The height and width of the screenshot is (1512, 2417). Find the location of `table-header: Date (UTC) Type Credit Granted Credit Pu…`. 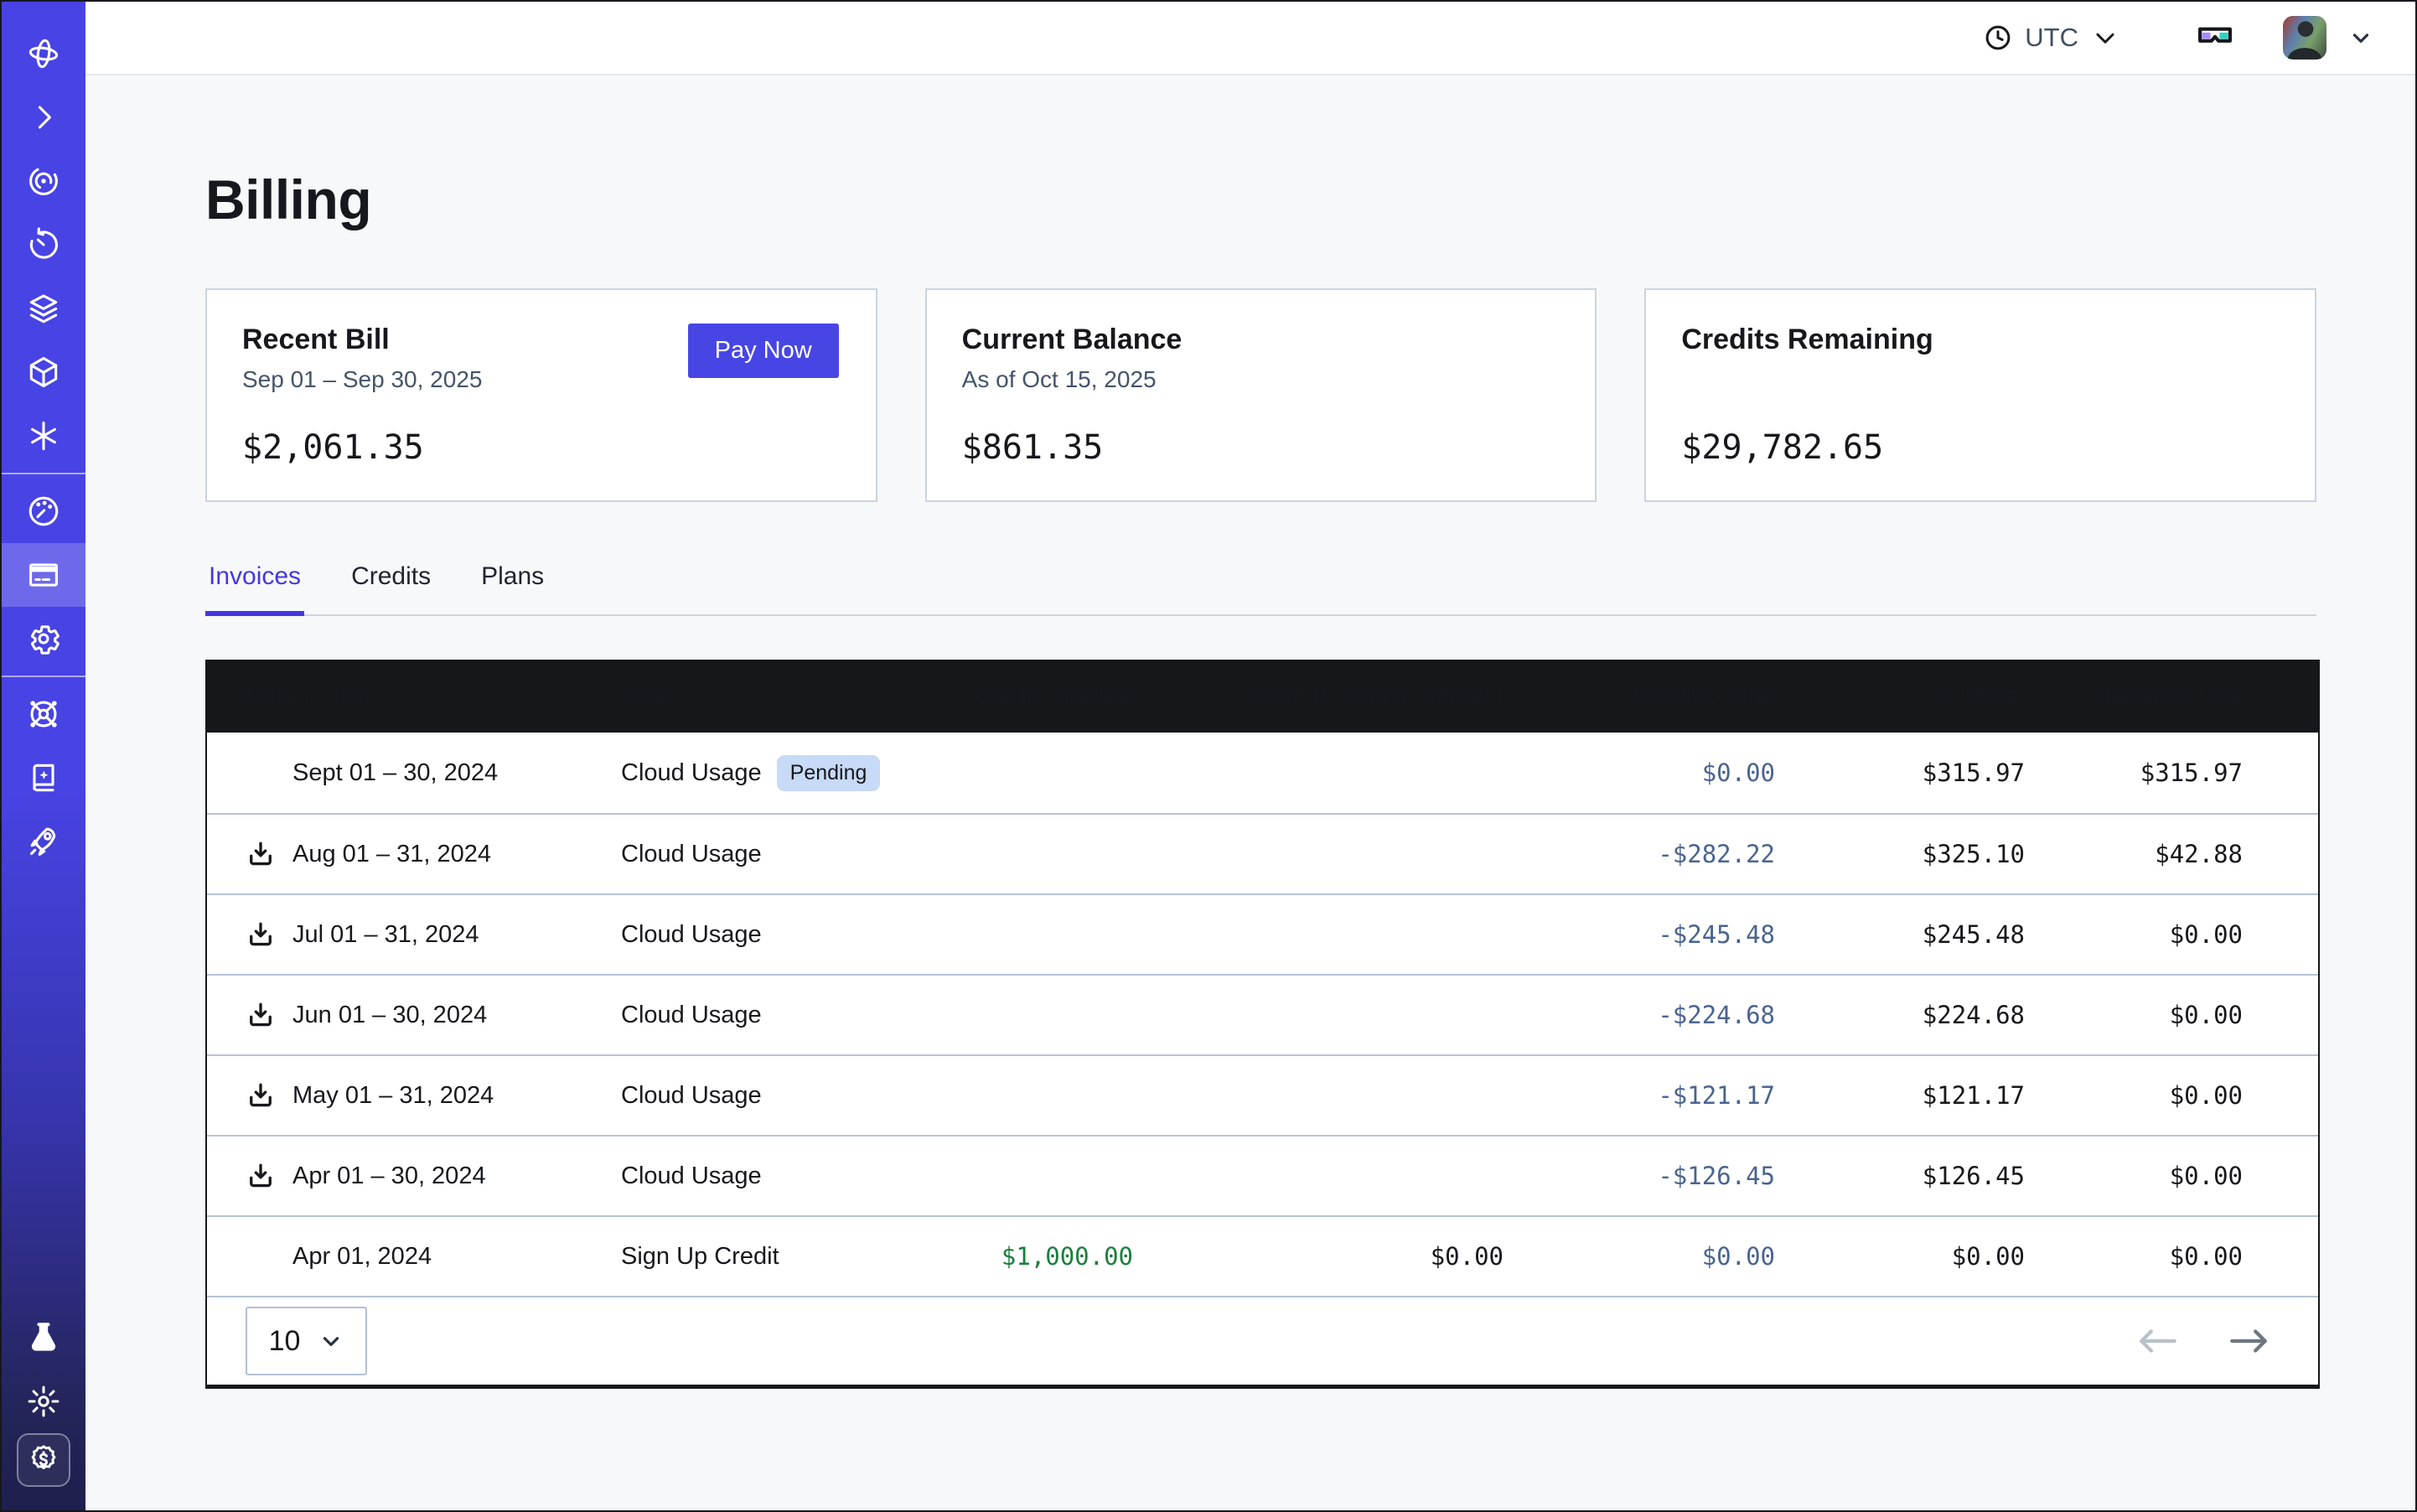

table-header: Date (UTC) Type Credit Granted Credit Pu… is located at coordinates (1262, 697).